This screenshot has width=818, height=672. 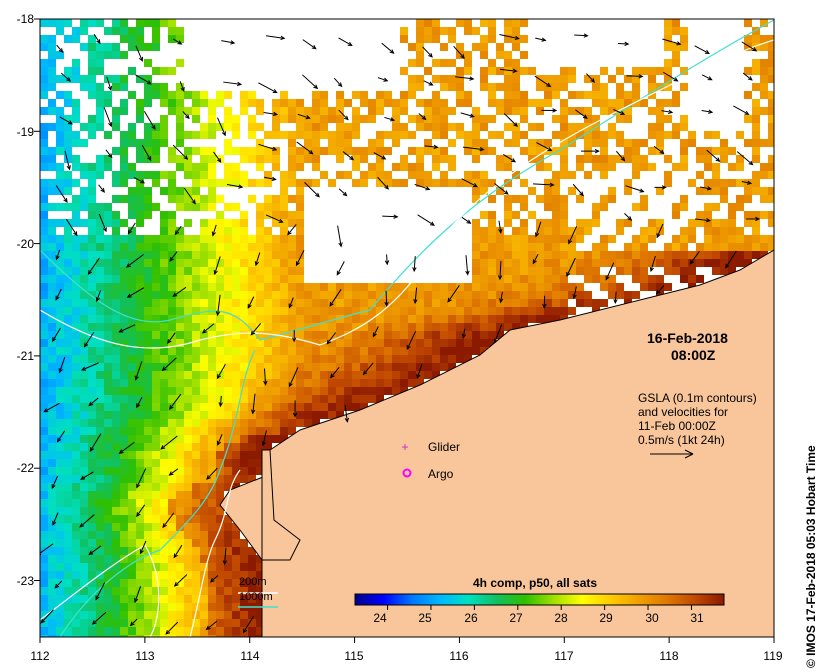 What do you see at coordinates (25, 244) in the screenshot?
I see `lat-tick-label: -20` at bounding box center [25, 244].